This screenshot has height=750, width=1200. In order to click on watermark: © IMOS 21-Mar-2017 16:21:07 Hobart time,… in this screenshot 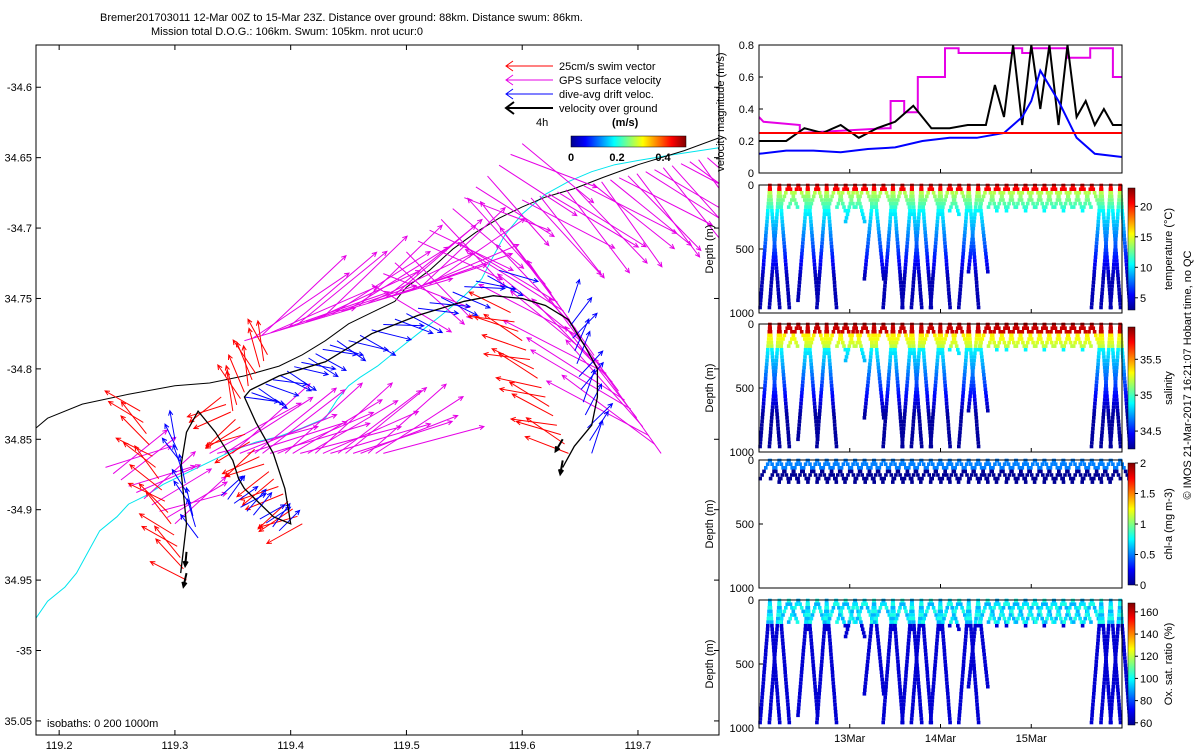, I will do `click(1188, 374)`.